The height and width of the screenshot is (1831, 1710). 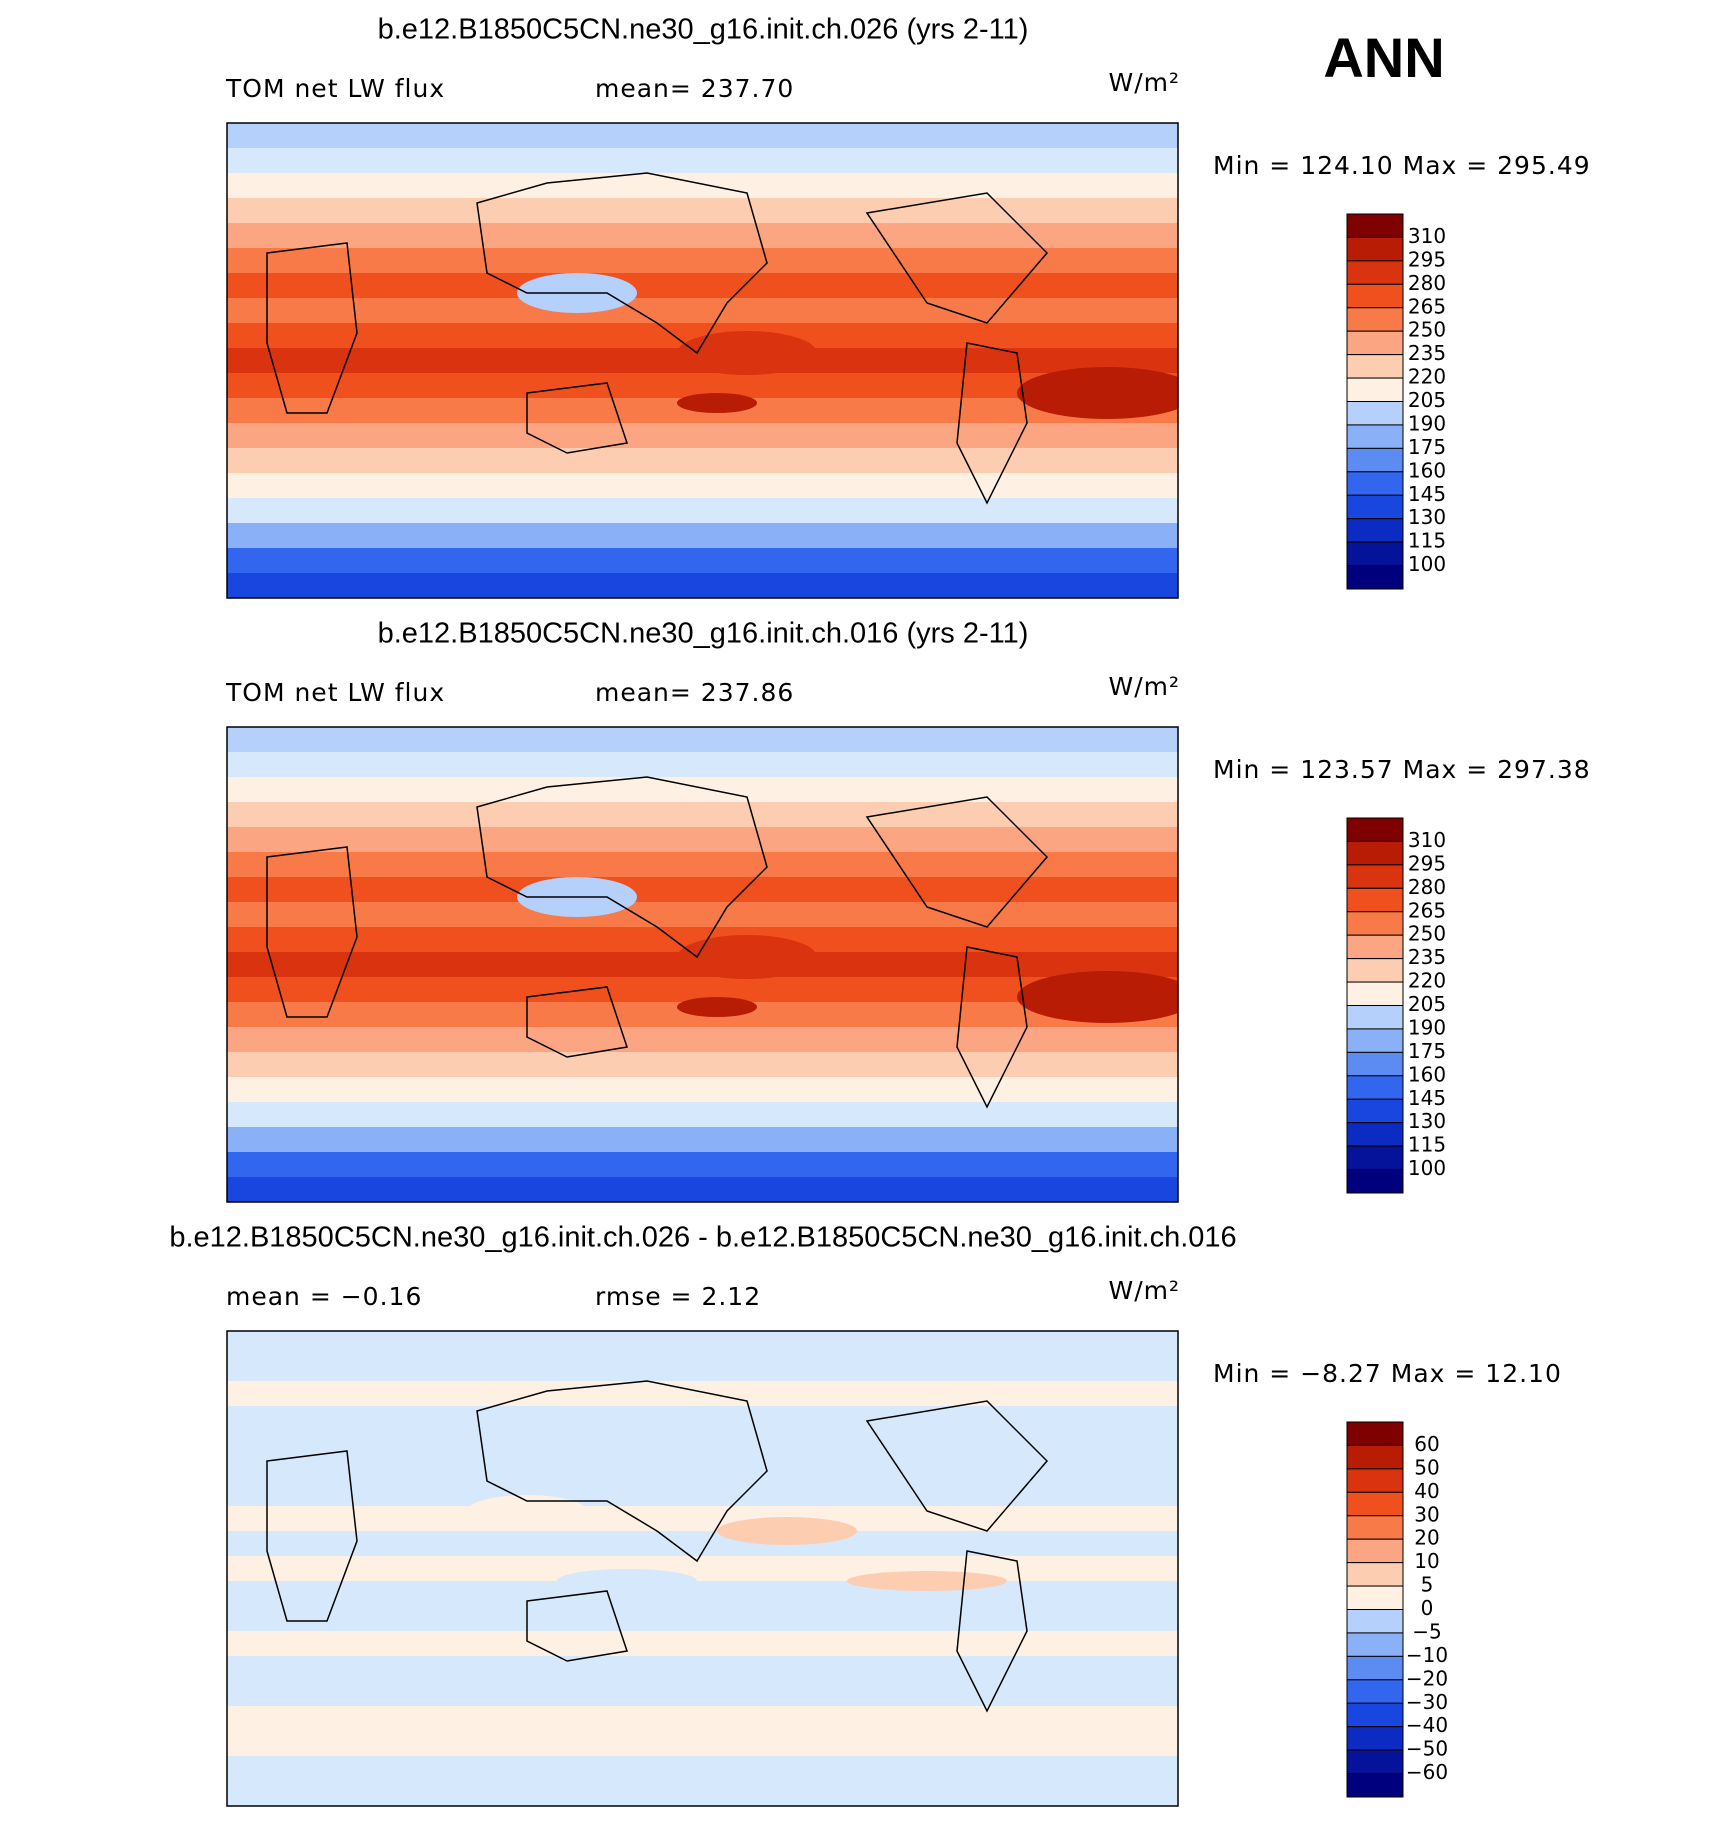 I want to click on colorbar-label: 40, so click(x=1426, y=1491).